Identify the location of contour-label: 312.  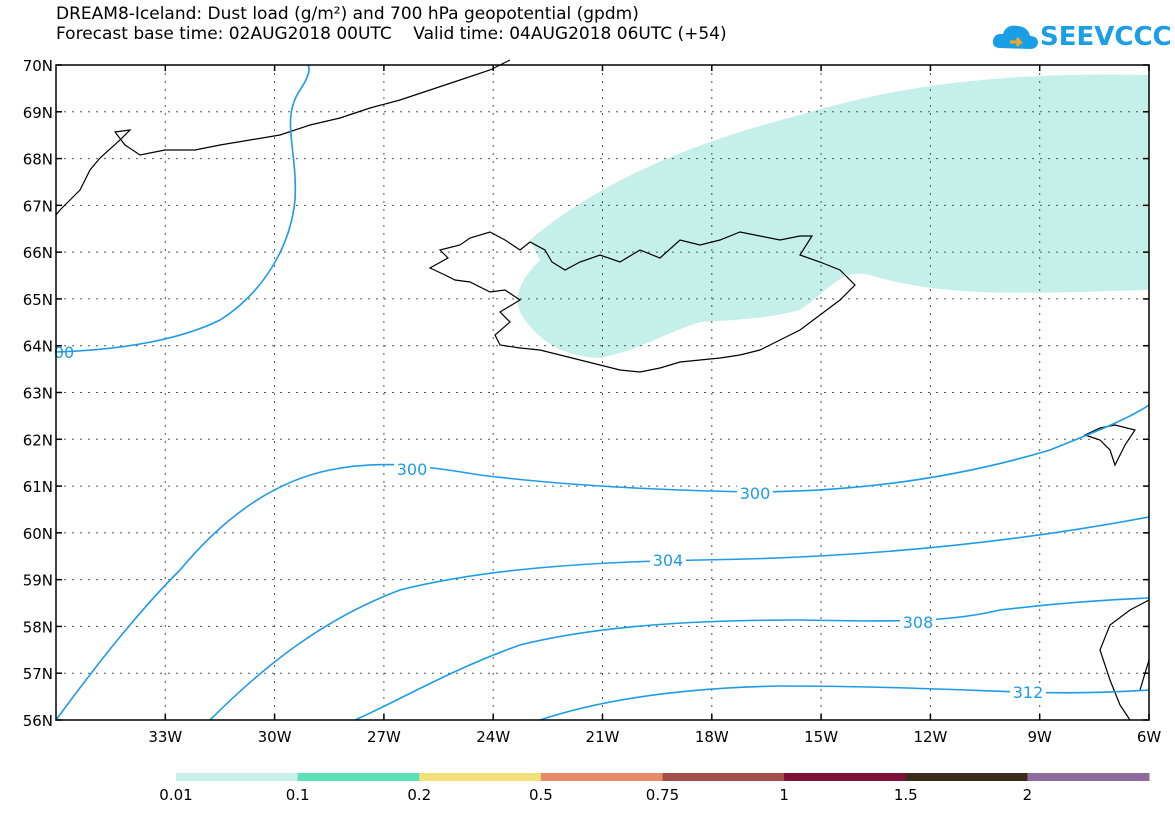
(1028, 692).